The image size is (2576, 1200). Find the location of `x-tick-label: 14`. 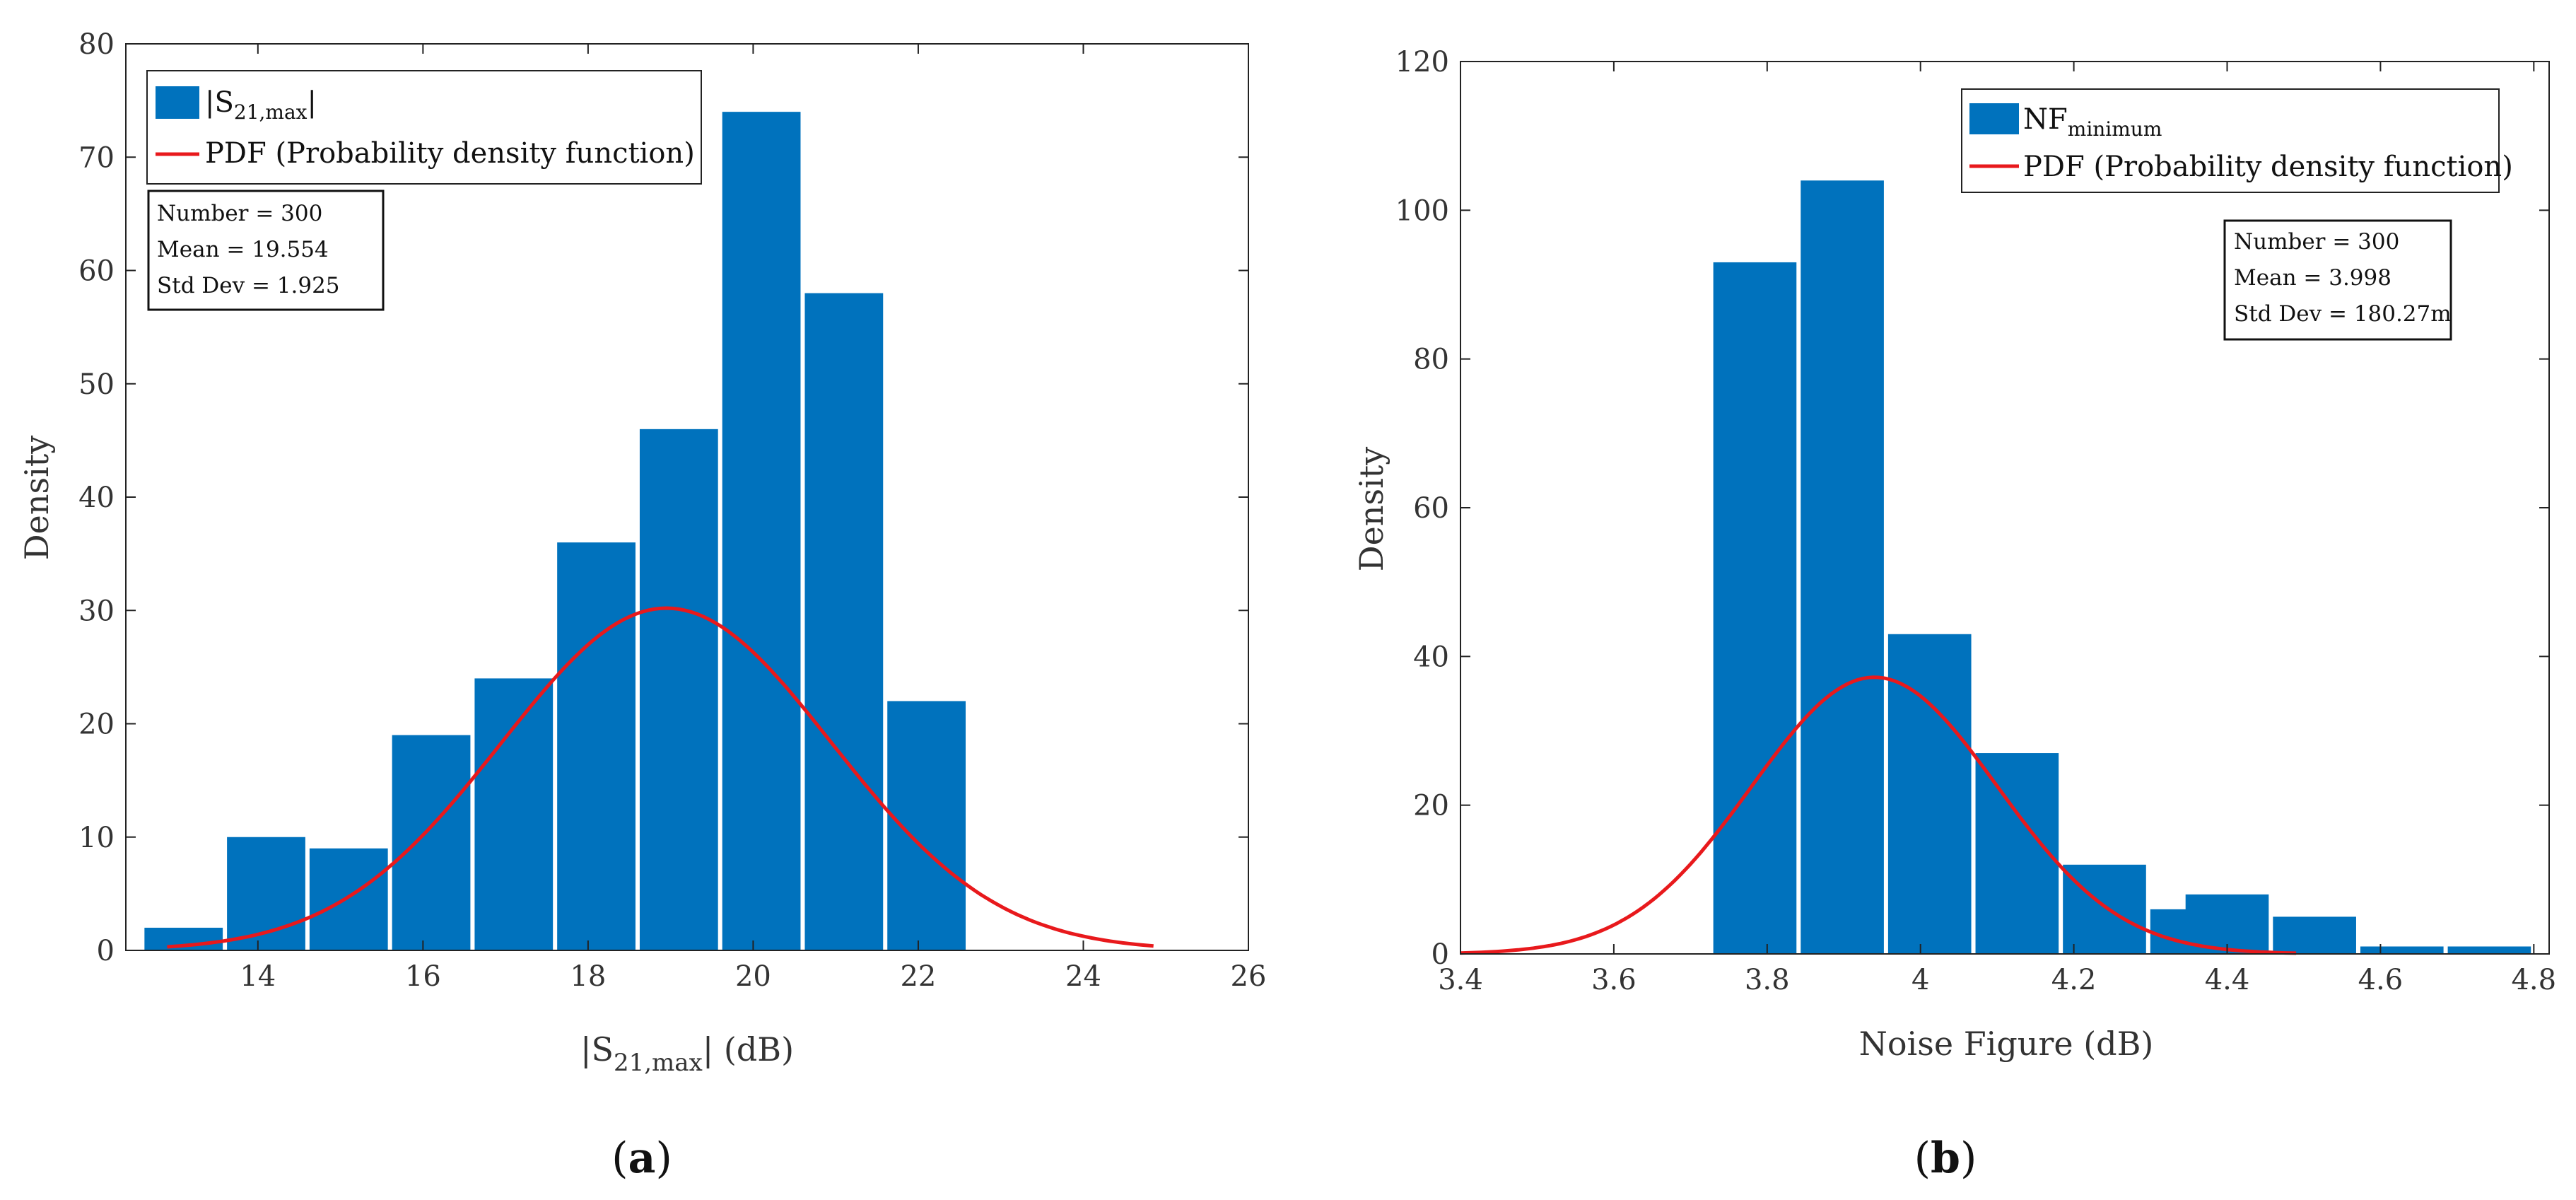

x-tick-label: 14 is located at coordinates (258, 976).